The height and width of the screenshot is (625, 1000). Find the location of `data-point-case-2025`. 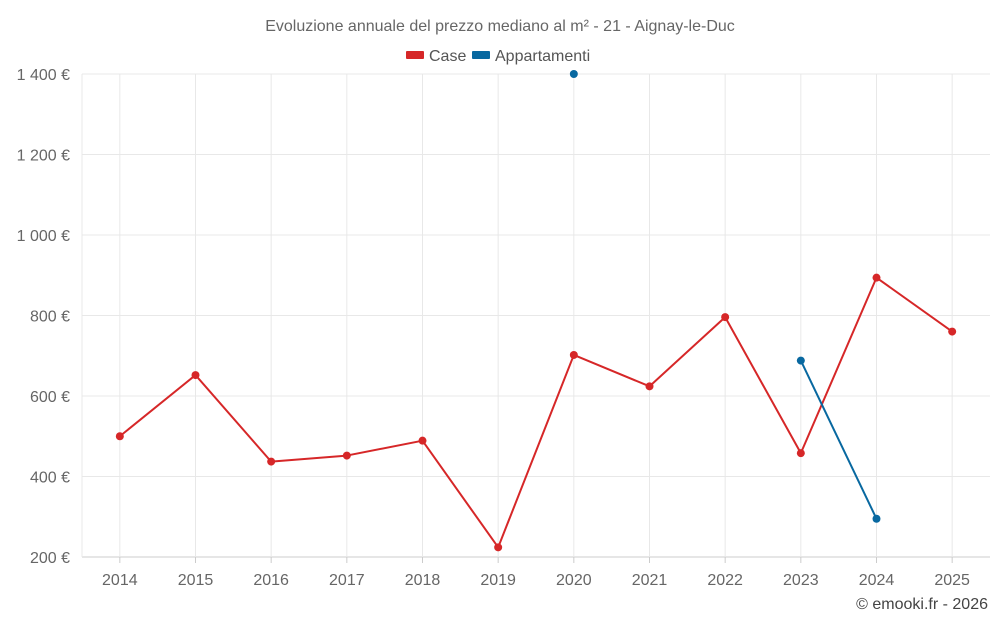

data-point-case-2025 is located at coordinates (952, 331).